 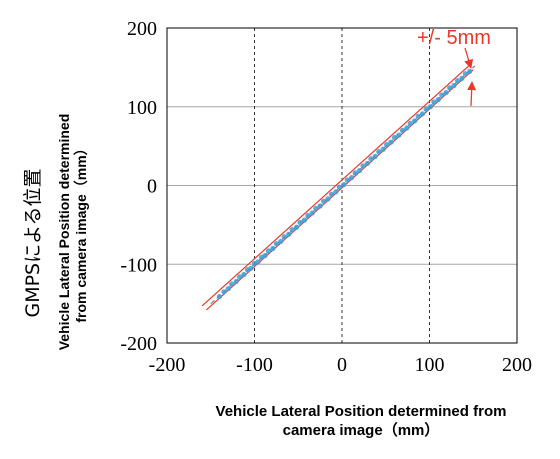 I want to click on x-tick-label: 200, so click(x=517, y=365).